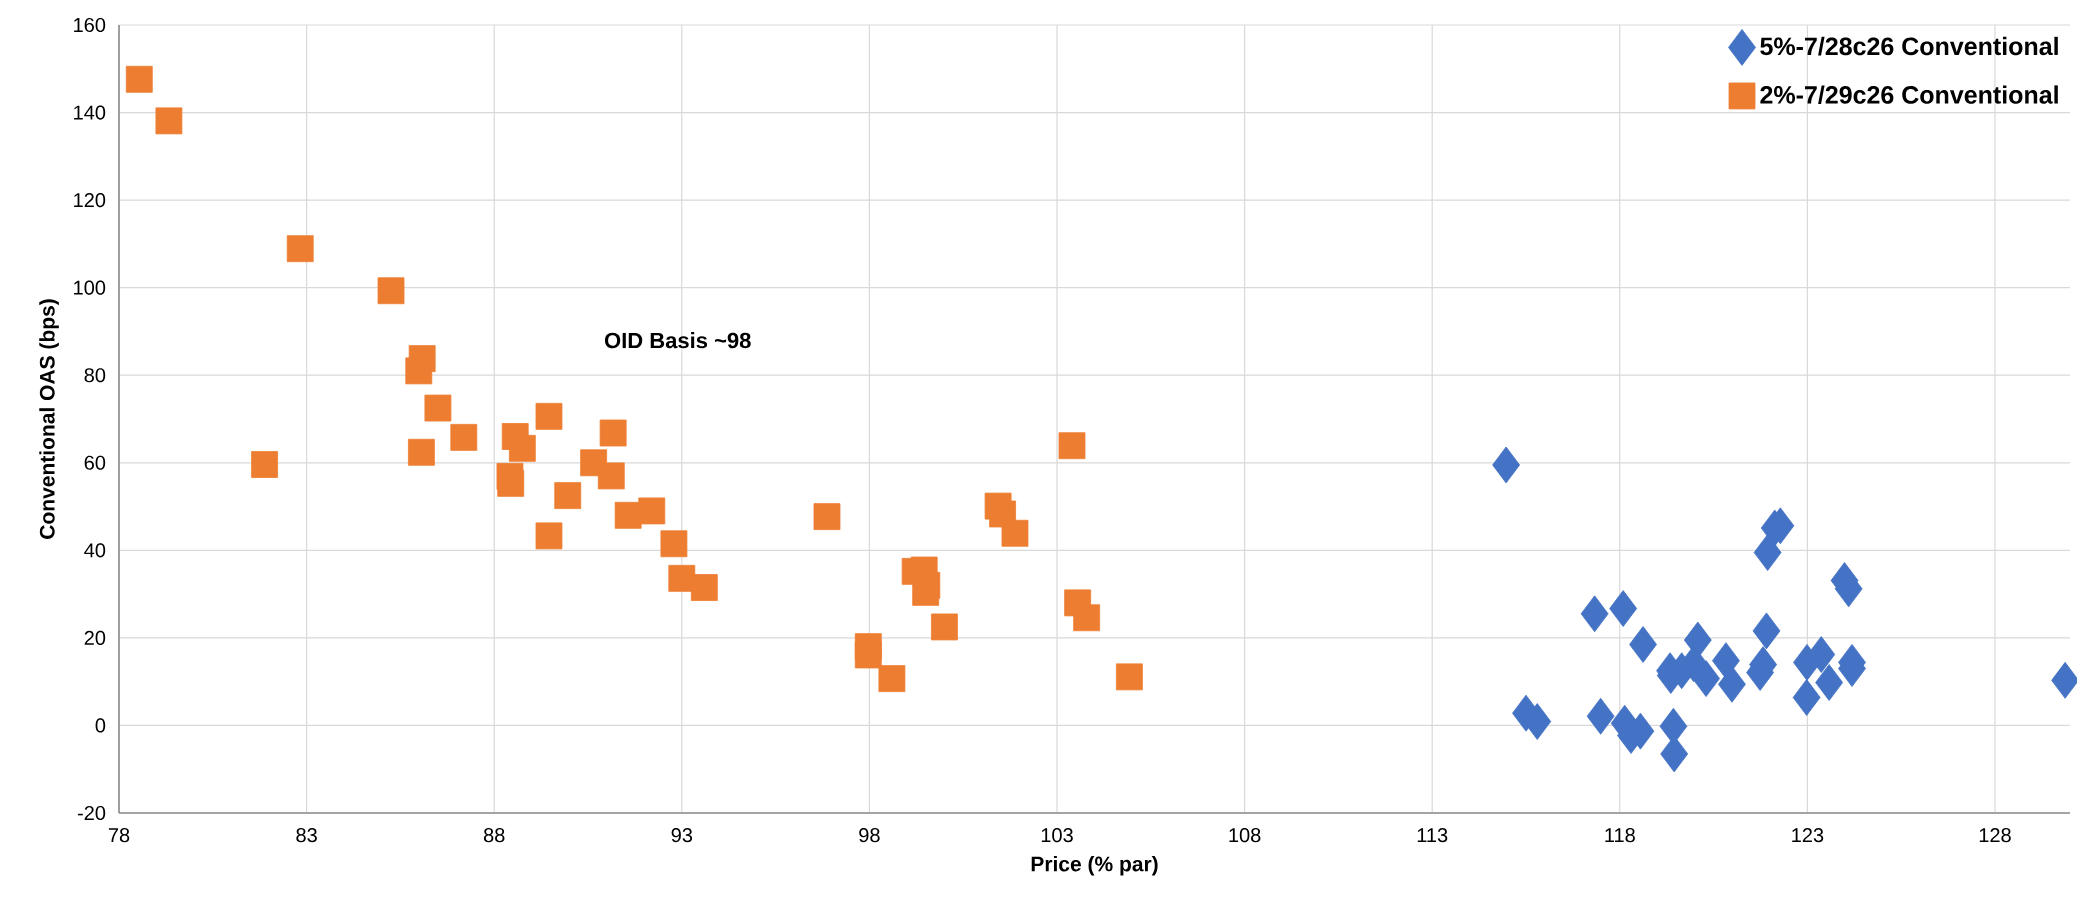  I want to click on y-tick-label: 120, so click(90, 200).